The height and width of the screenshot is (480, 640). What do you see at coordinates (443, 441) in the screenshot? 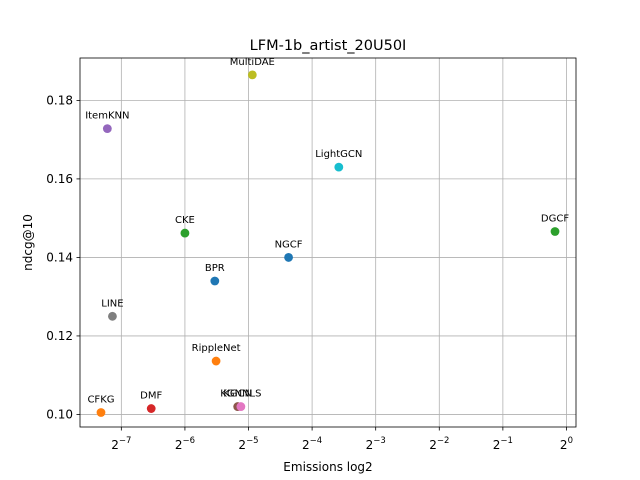
I see `x-tick-exponent: −2` at bounding box center [443, 441].